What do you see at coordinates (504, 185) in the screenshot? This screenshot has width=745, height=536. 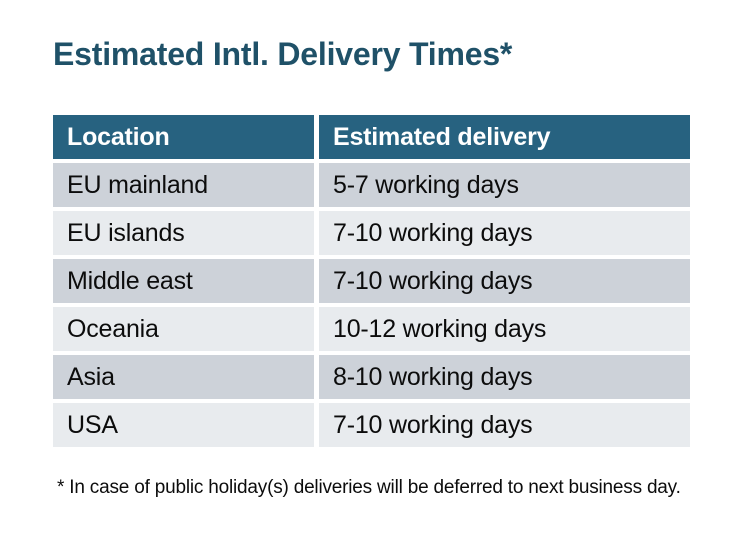 I see `delivery-cell: 5-7 working days` at bounding box center [504, 185].